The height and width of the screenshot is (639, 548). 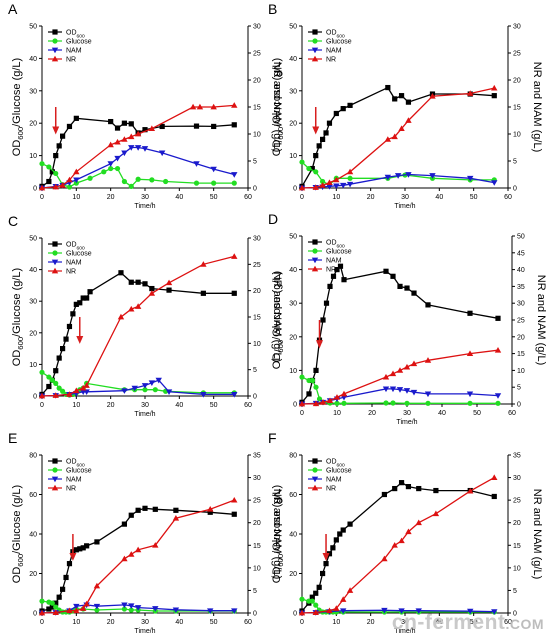 I want to click on series-line-nr, so click(x=400, y=377).